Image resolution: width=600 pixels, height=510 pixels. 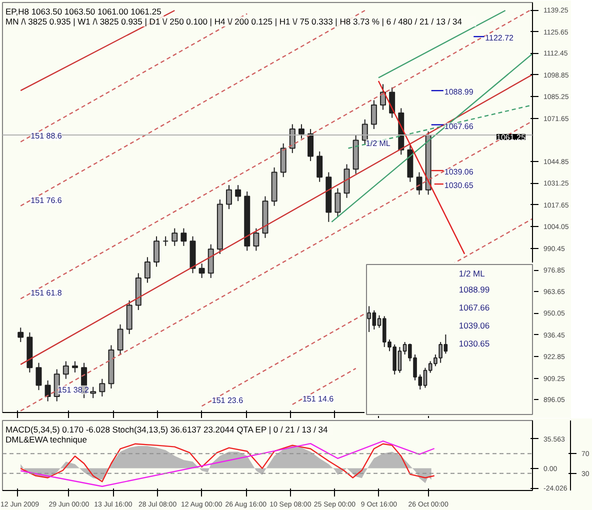 I want to click on annotation: 151 76.6, so click(x=46, y=200).